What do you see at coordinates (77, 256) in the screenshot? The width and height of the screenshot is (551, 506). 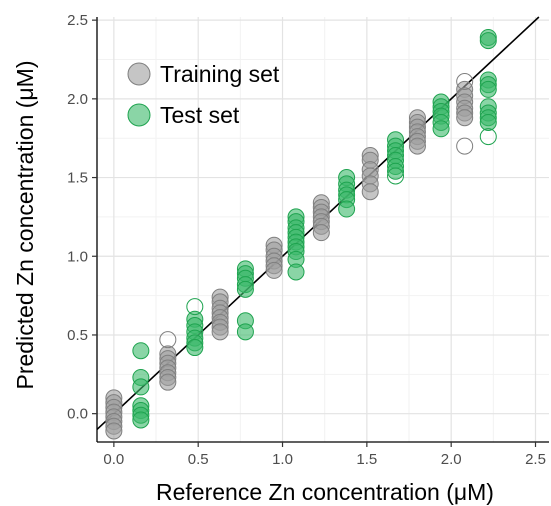 I see `y-tick-label: 1.0` at bounding box center [77, 256].